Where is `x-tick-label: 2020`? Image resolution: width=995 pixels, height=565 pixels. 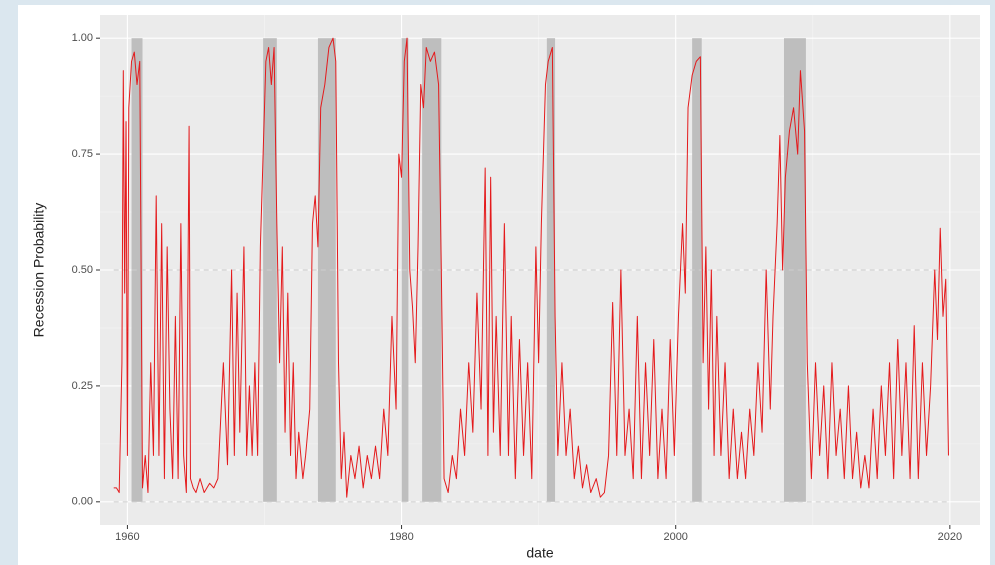 x-tick-label: 2020 is located at coordinates (950, 537).